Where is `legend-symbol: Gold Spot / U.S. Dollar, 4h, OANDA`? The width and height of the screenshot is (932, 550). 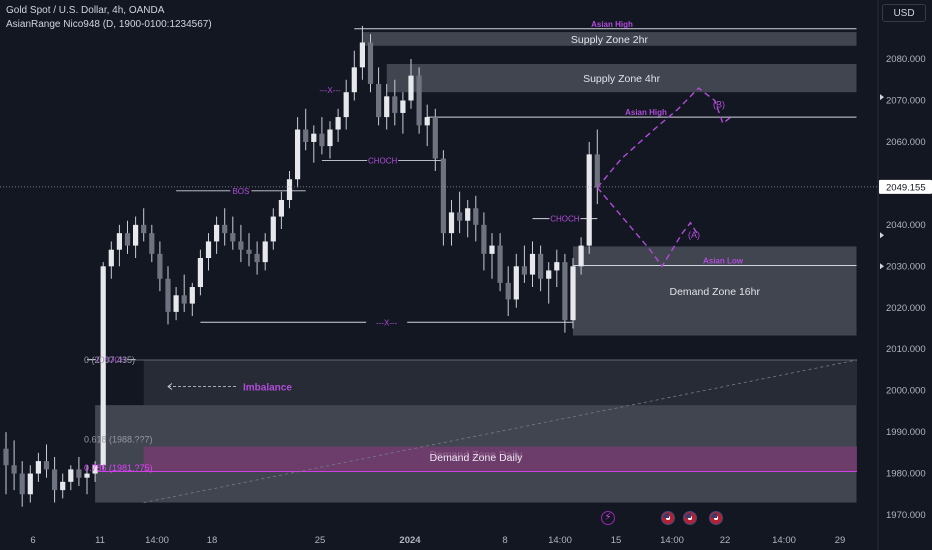
legend-symbol: Gold Spot / U.S. Dollar, 4h, OANDA is located at coordinates (85, 10).